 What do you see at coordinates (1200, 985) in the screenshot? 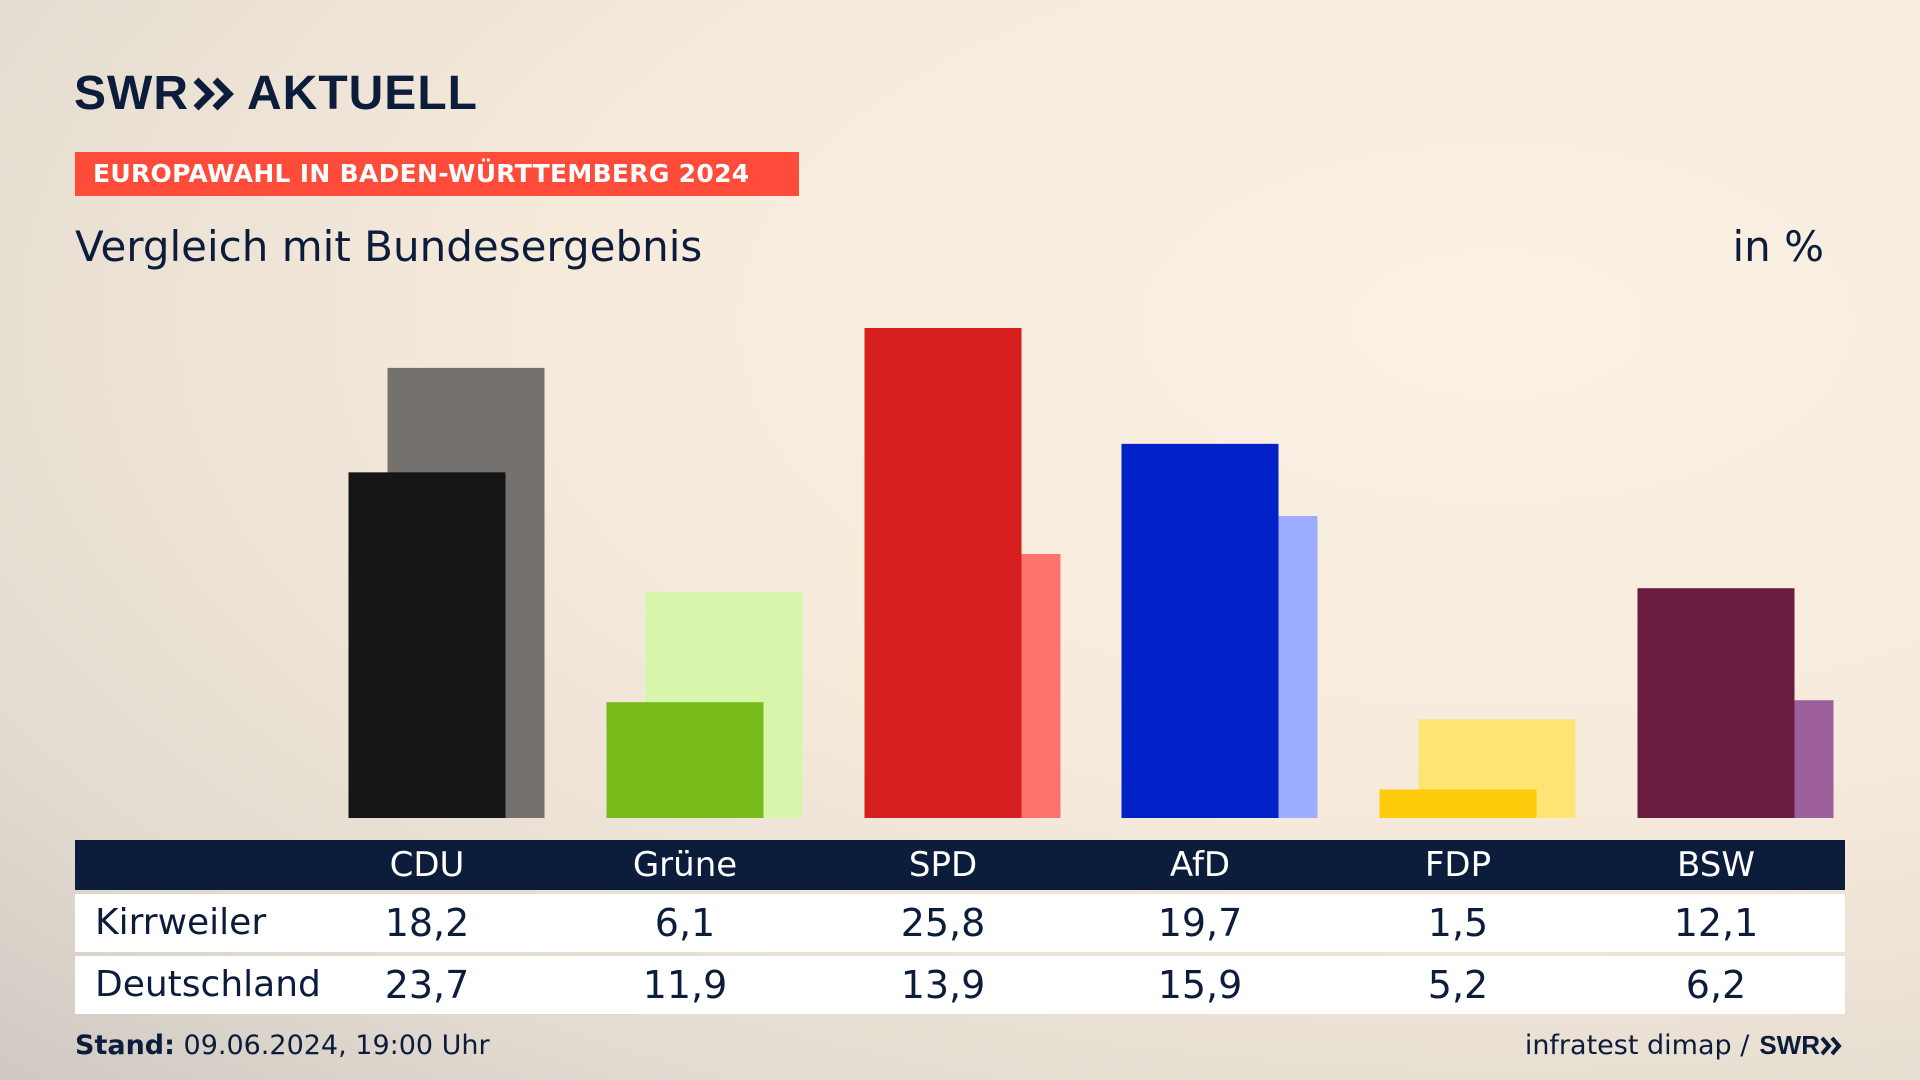
I see `table-cell: 15,9` at bounding box center [1200, 985].